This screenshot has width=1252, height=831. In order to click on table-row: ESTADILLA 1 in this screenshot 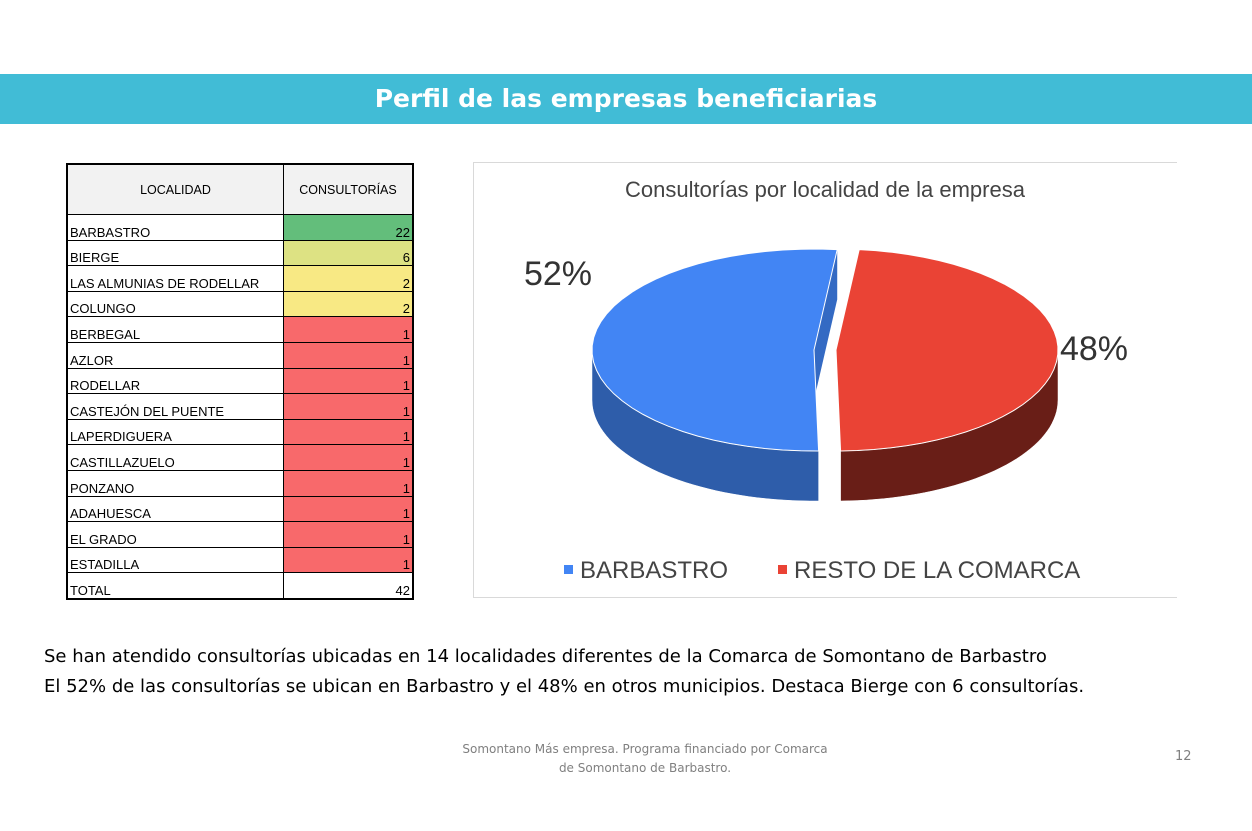, I will do `click(240, 560)`.